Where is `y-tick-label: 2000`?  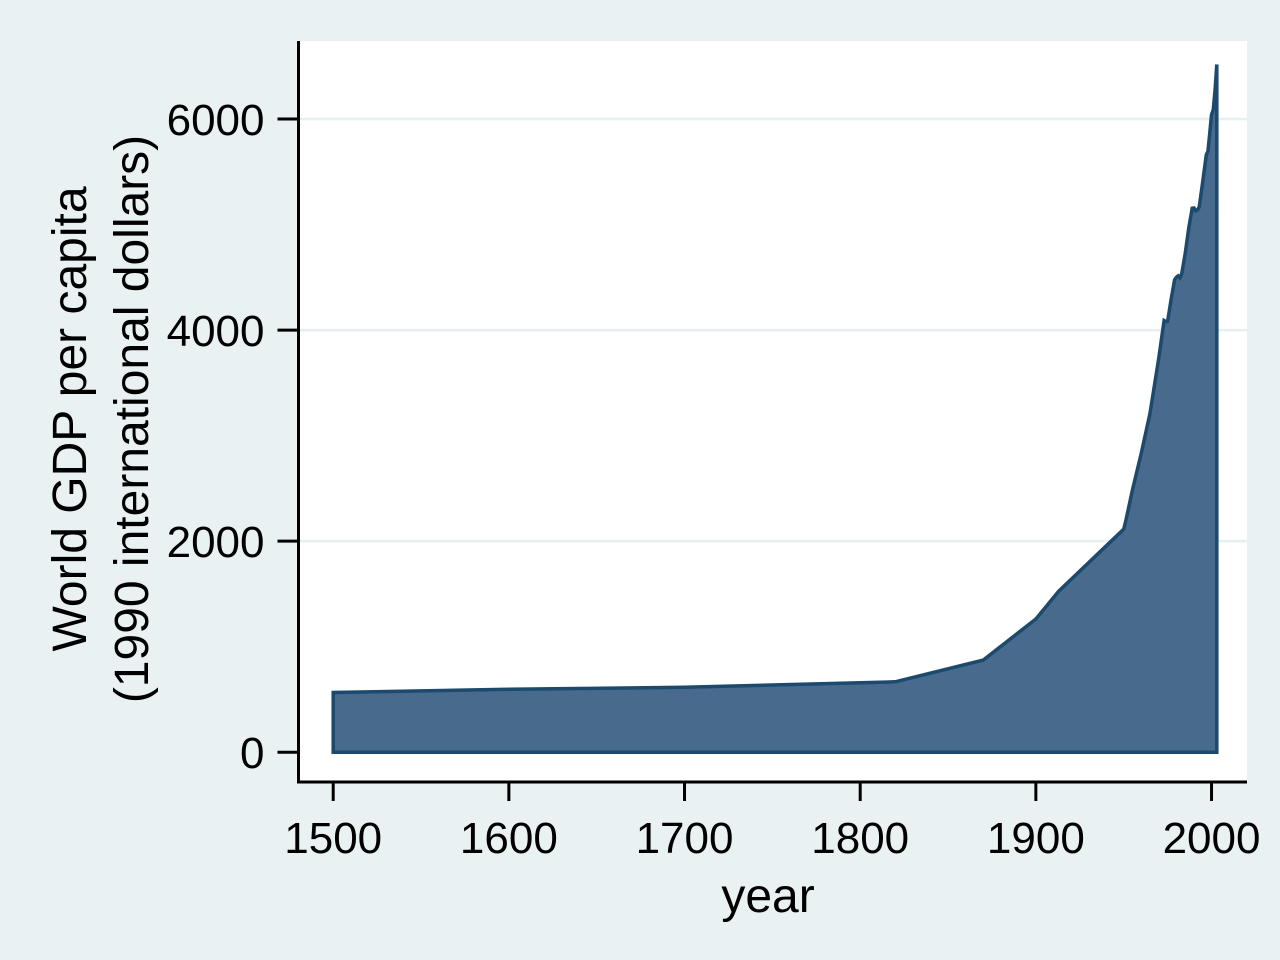 y-tick-label: 2000 is located at coordinates (216, 542).